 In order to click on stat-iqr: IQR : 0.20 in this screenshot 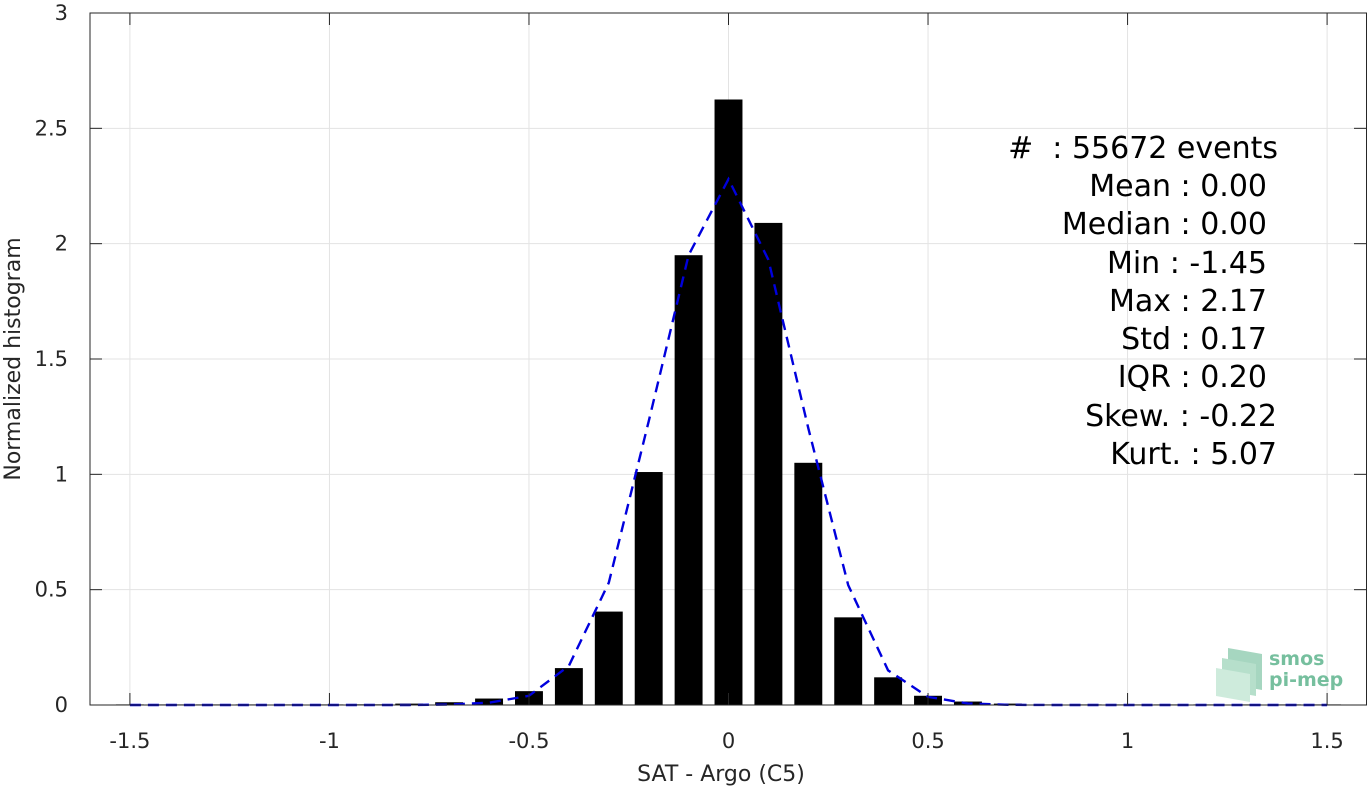, I will do `click(1192, 377)`.